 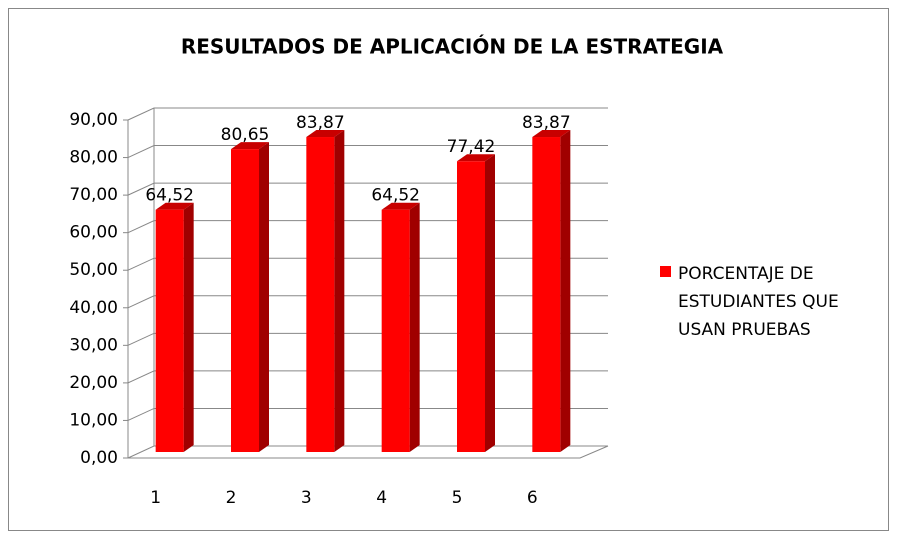 What do you see at coordinates (532, 498) in the screenshot?
I see `x-tick-label: 6` at bounding box center [532, 498].